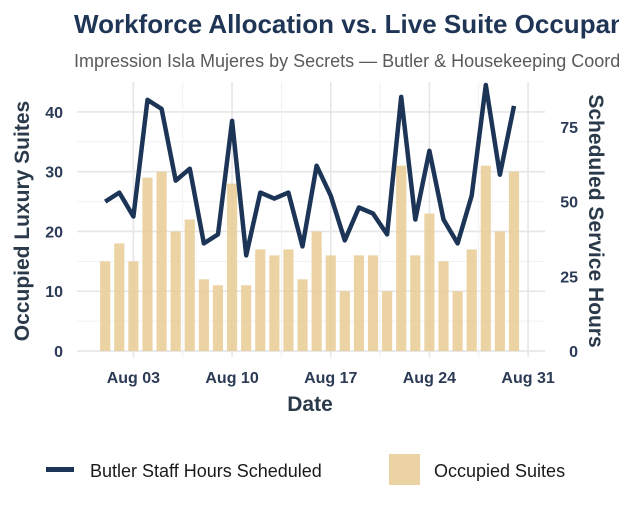 The width and height of the screenshot is (619, 511). Describe the element at coordinates (569, 128) in the screenshot. I see `y2-tick-label: 75` at that location.